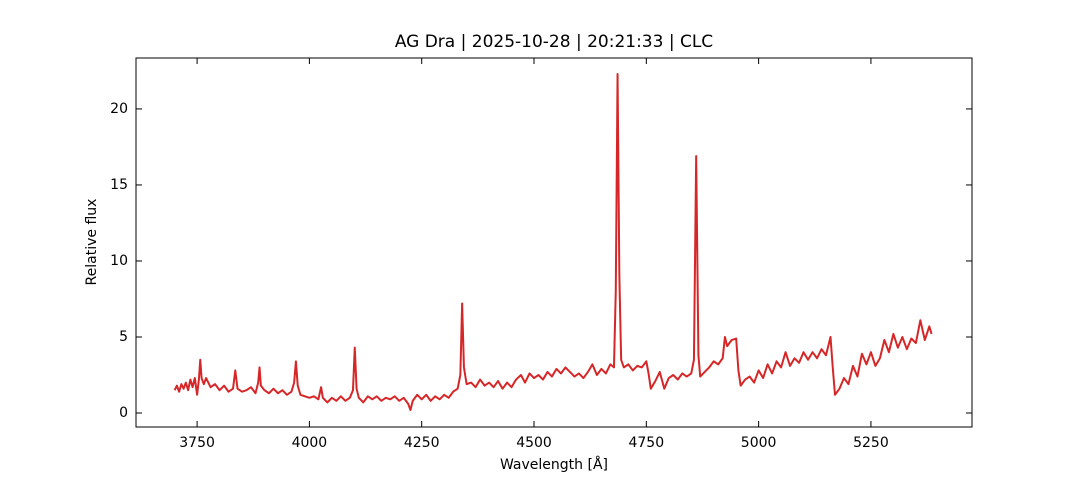  What do you see at coordinates (422, 443) in the screenshot?
I see `x-tick-label: 4250` at bounding box center [422, 443].